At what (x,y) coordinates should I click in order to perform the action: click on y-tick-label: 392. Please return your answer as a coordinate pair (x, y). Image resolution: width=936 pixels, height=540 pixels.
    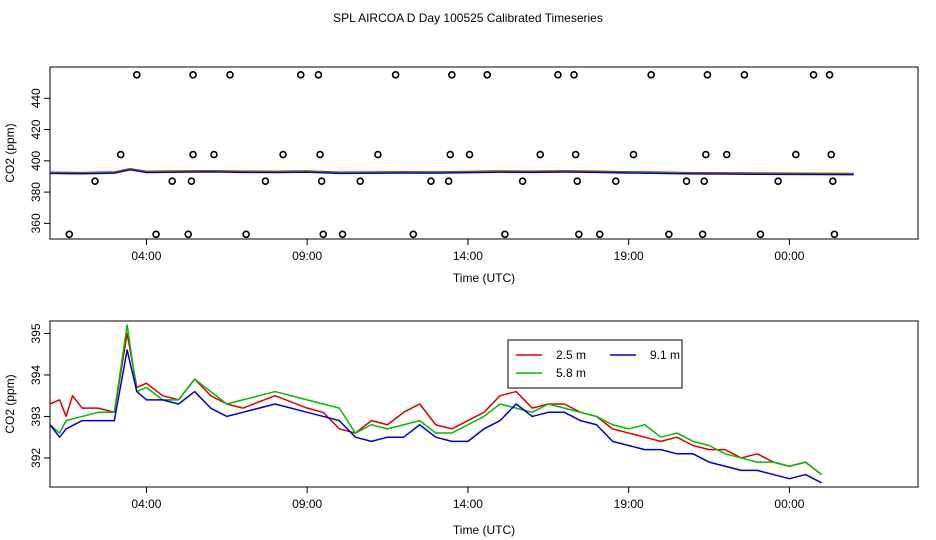
    Looking at the image, I should click on (36, 458).